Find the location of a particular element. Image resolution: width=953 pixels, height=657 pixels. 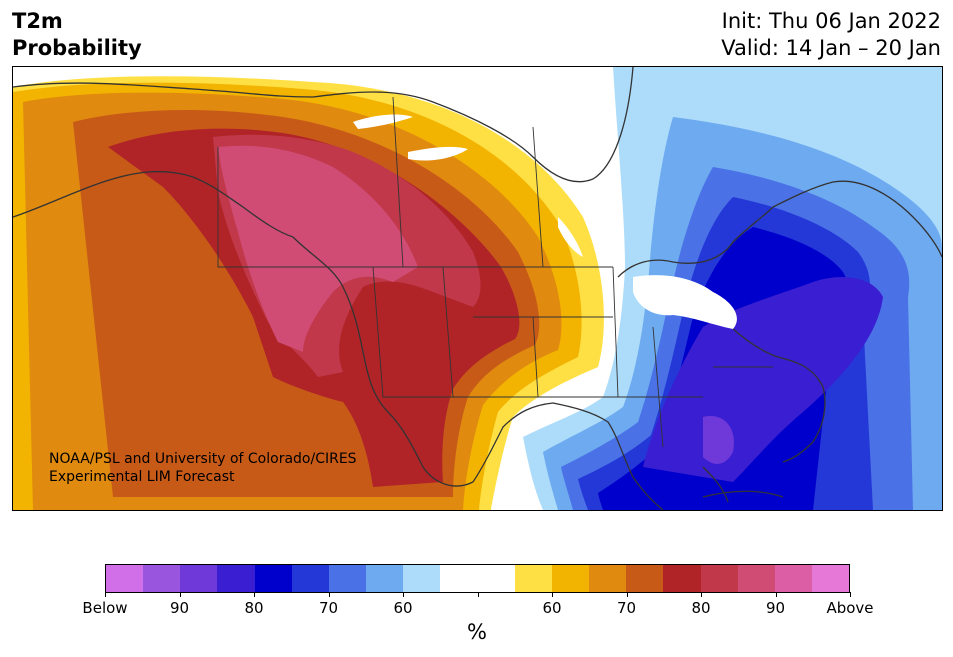

colorbar-unit: % is located at coordinates (477, 632).